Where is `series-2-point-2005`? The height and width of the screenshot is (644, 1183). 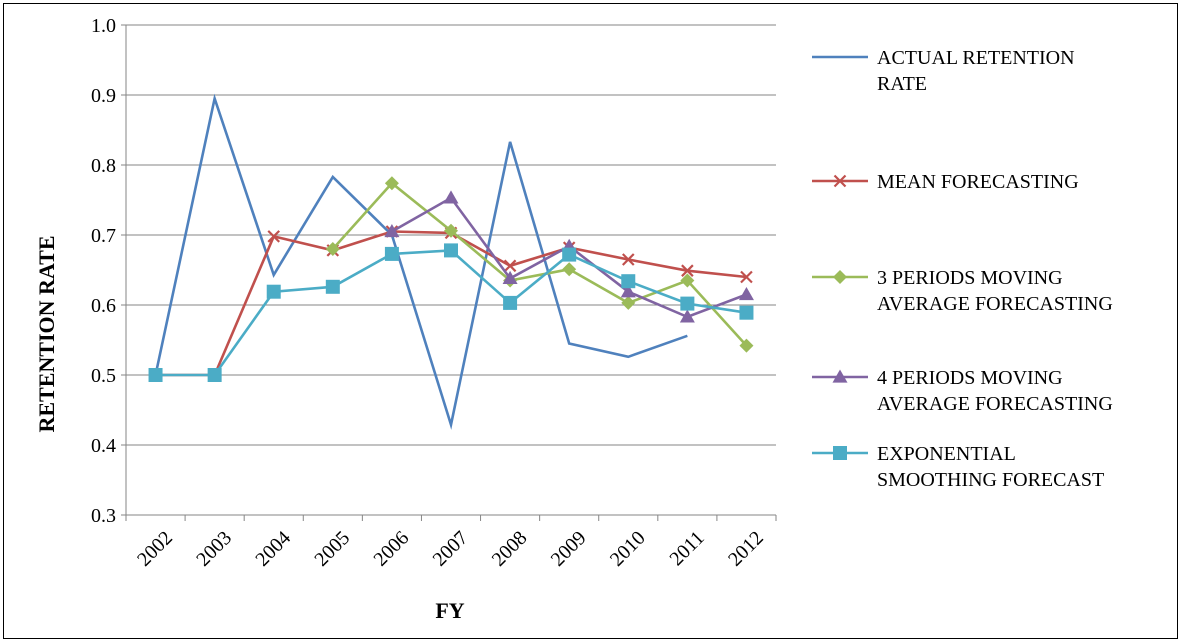 series-2-point-2005 is located at coordinates (332, 249).